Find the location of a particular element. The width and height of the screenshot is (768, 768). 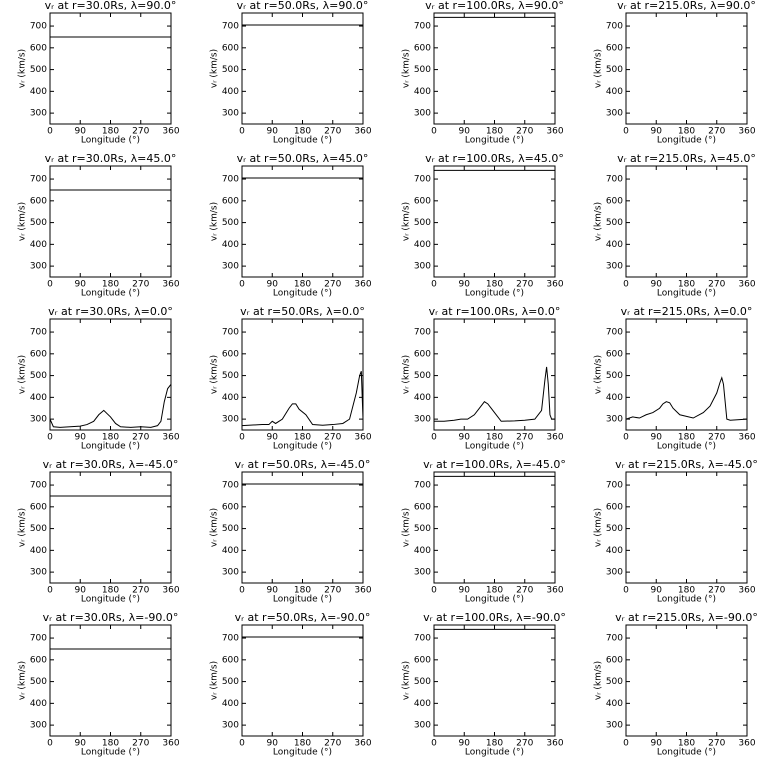

data-line is located at coordinates (494, 394).